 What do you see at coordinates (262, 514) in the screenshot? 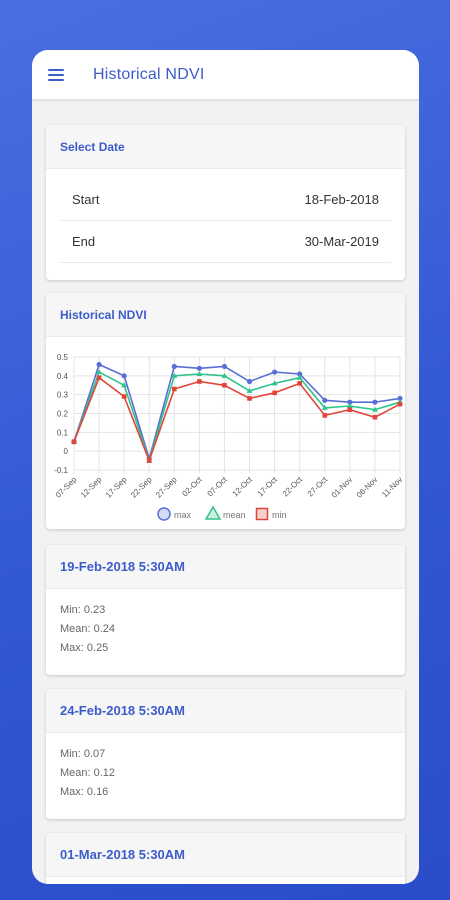
I see `legend-marker-min` at bounding box center [262, 514].